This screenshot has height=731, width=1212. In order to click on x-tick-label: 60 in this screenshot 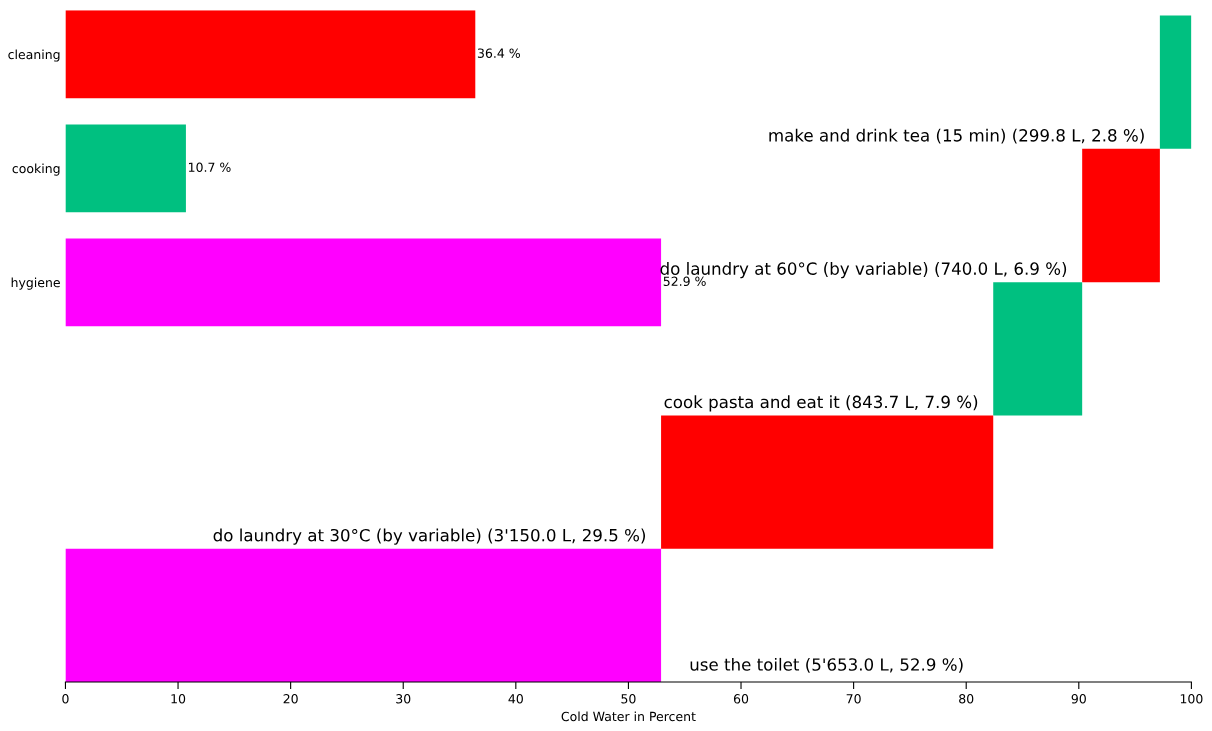, I will do `click(741, 699)`.